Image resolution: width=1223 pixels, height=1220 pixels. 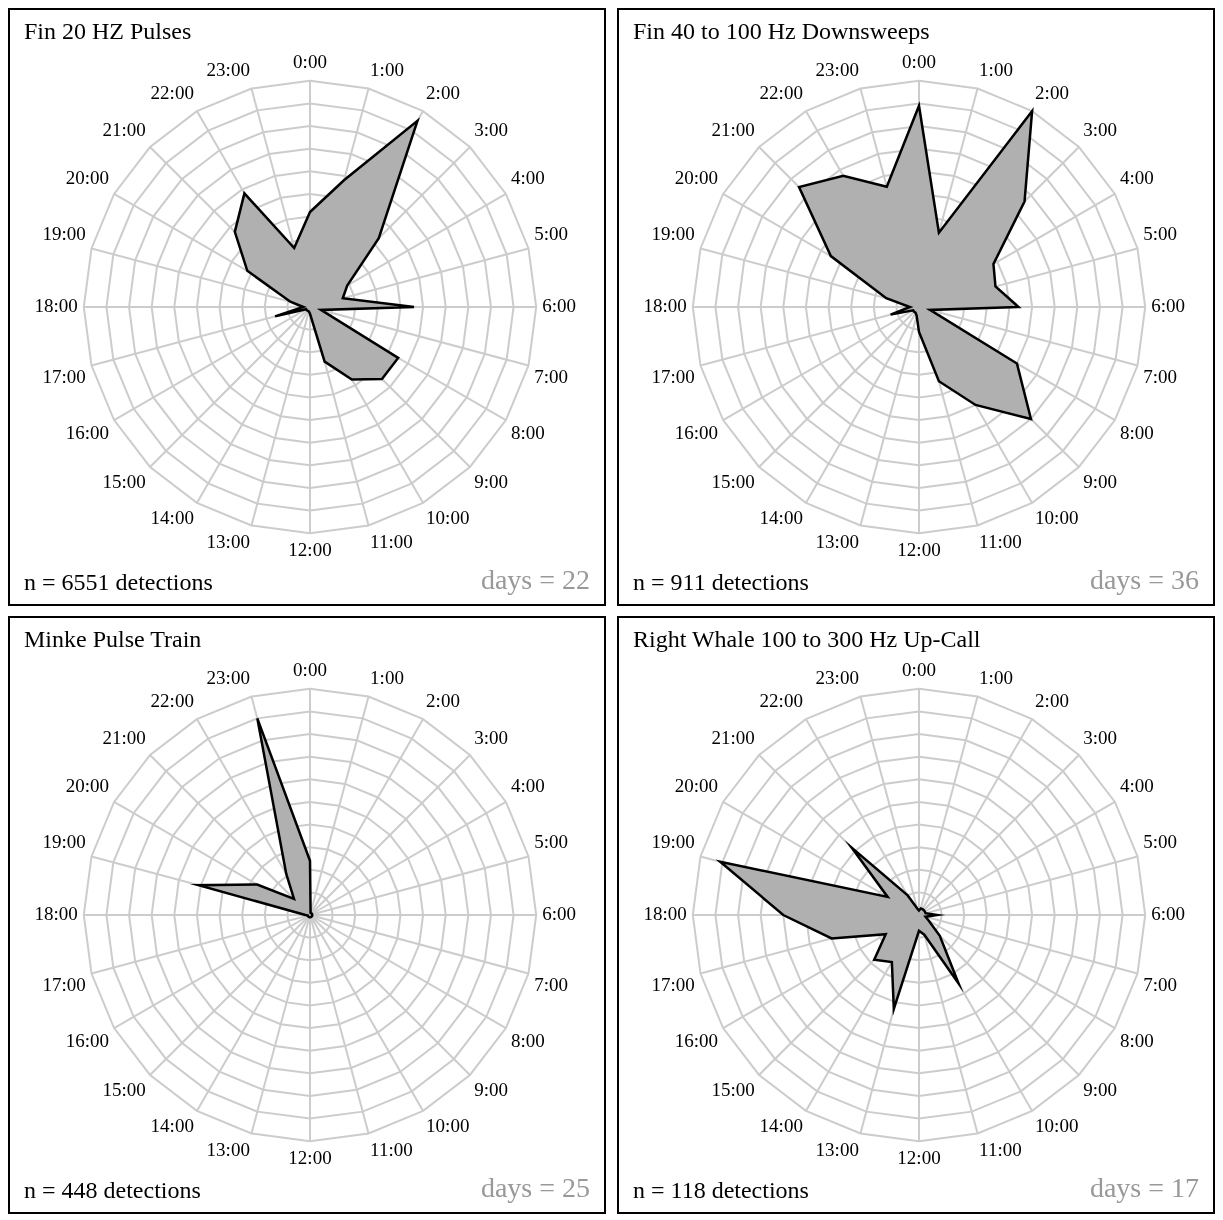 What do you see at coordinates (113, 639) in the screenshot?
I see `chart-title: Minke Pulse Train` at bounding box center [113, 639].